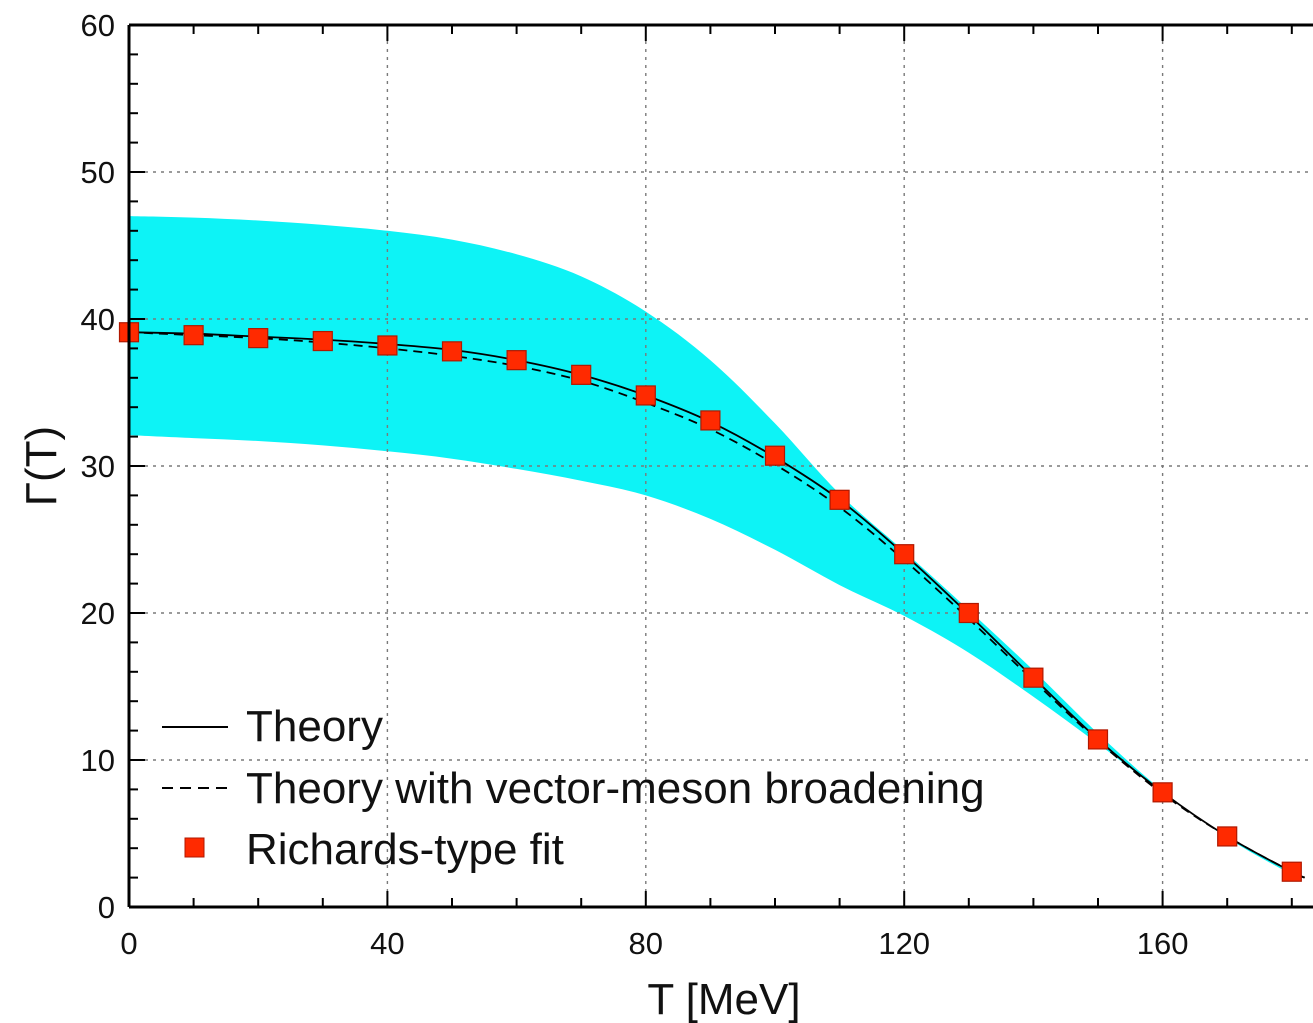  Describe the element at coordinates (98, 760) in the screenshot. I see `y-tick-label: 10` at that location.